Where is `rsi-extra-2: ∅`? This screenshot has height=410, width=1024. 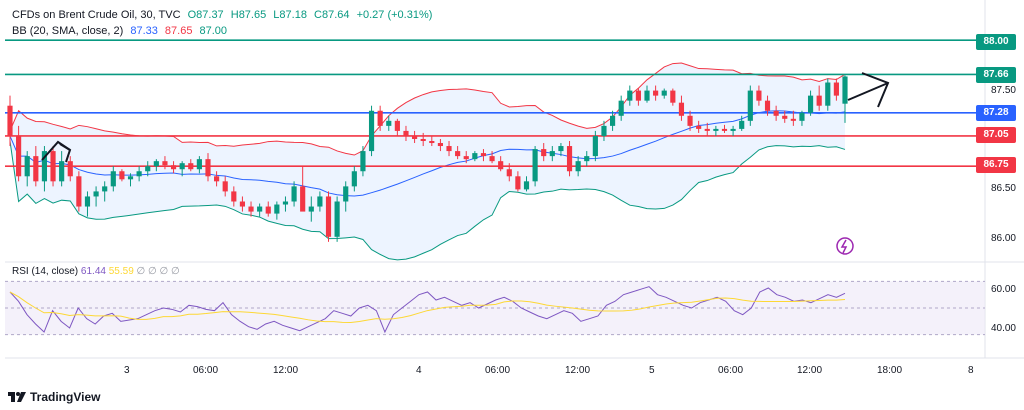 rsi-extra-2: ∅ is located at coordinates (152, 271).